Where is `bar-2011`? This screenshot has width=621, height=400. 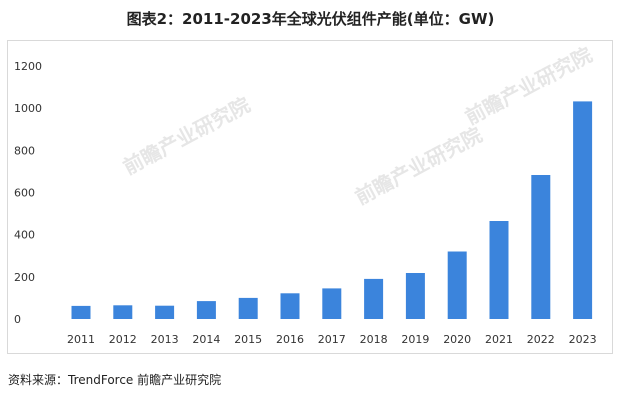 bar-2011 is located at coordinates (81, 312).